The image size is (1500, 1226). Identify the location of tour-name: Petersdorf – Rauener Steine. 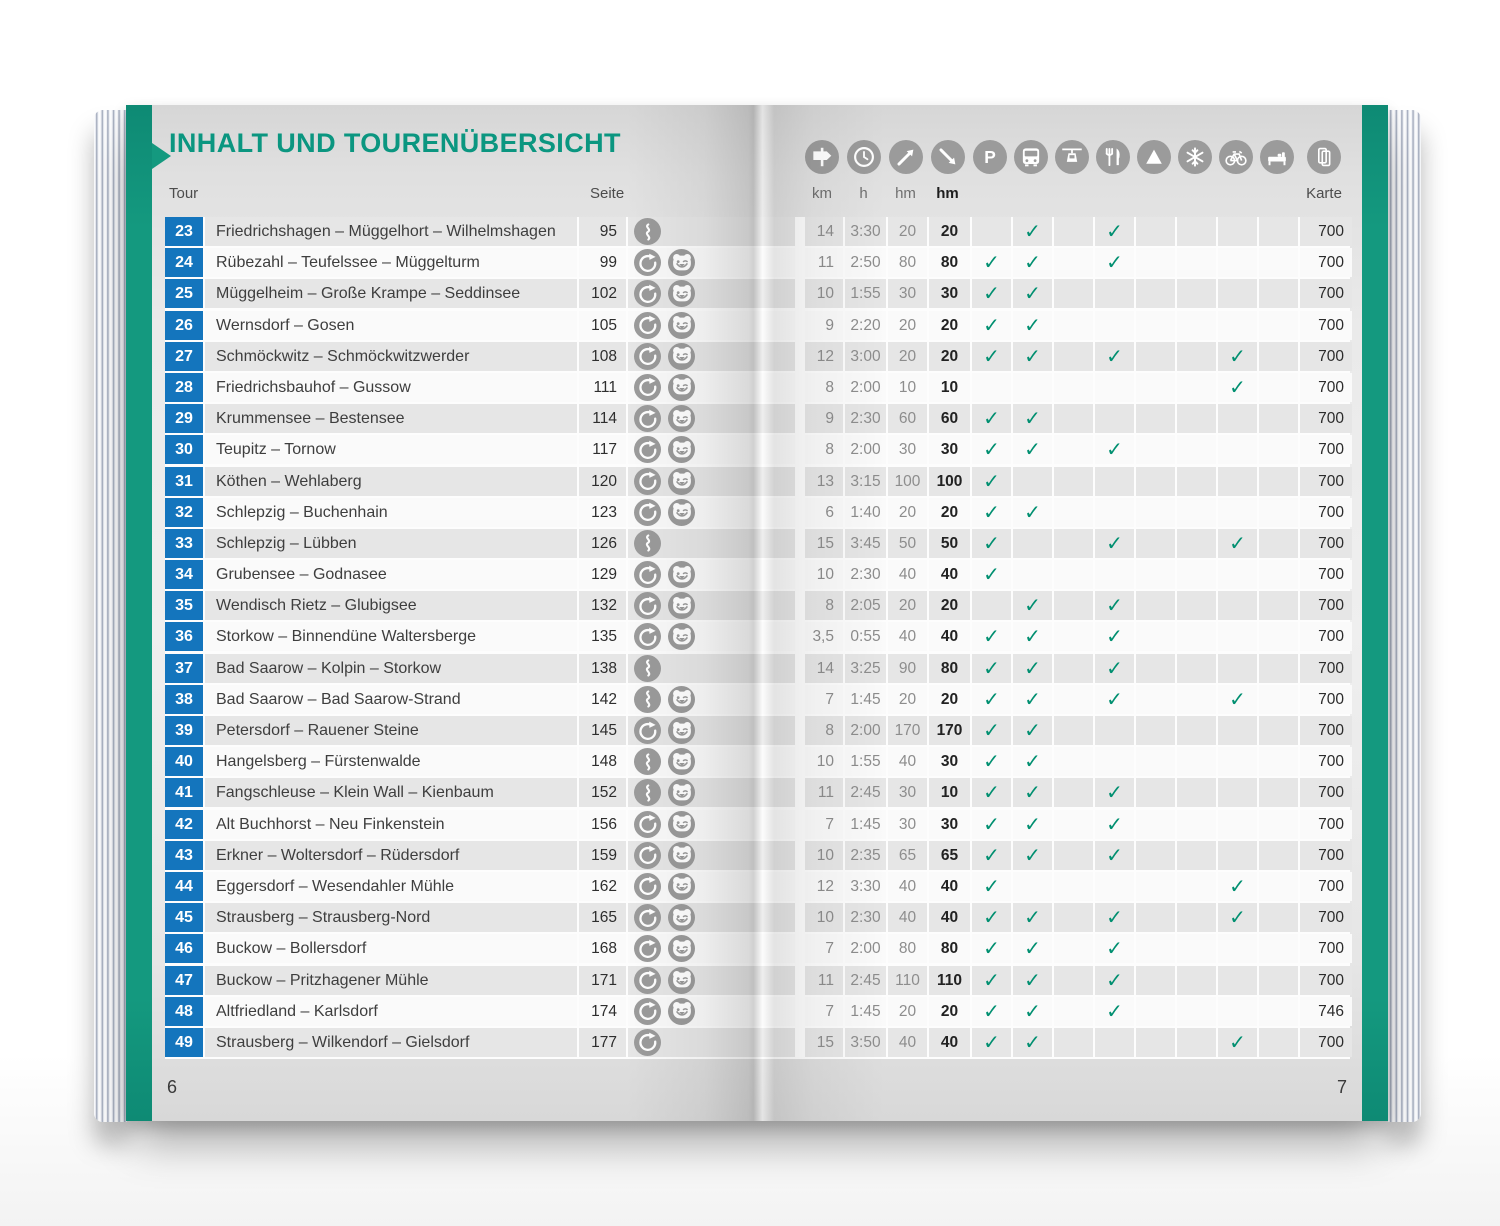
(391, 730).